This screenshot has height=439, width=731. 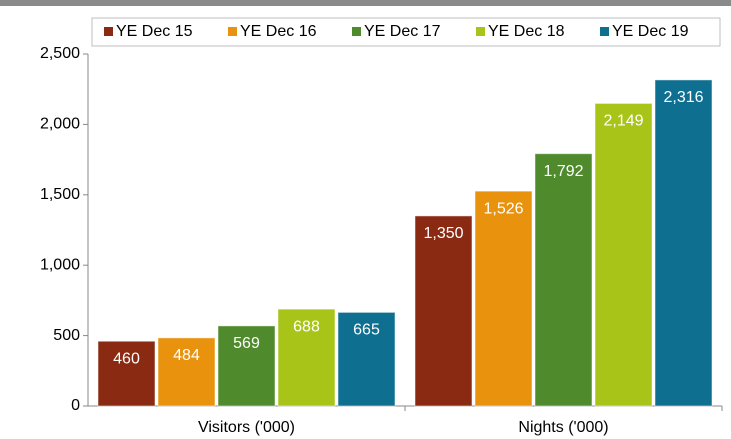 I want to click on legend-label: YE Dec 19, so click(x=650, y=31).